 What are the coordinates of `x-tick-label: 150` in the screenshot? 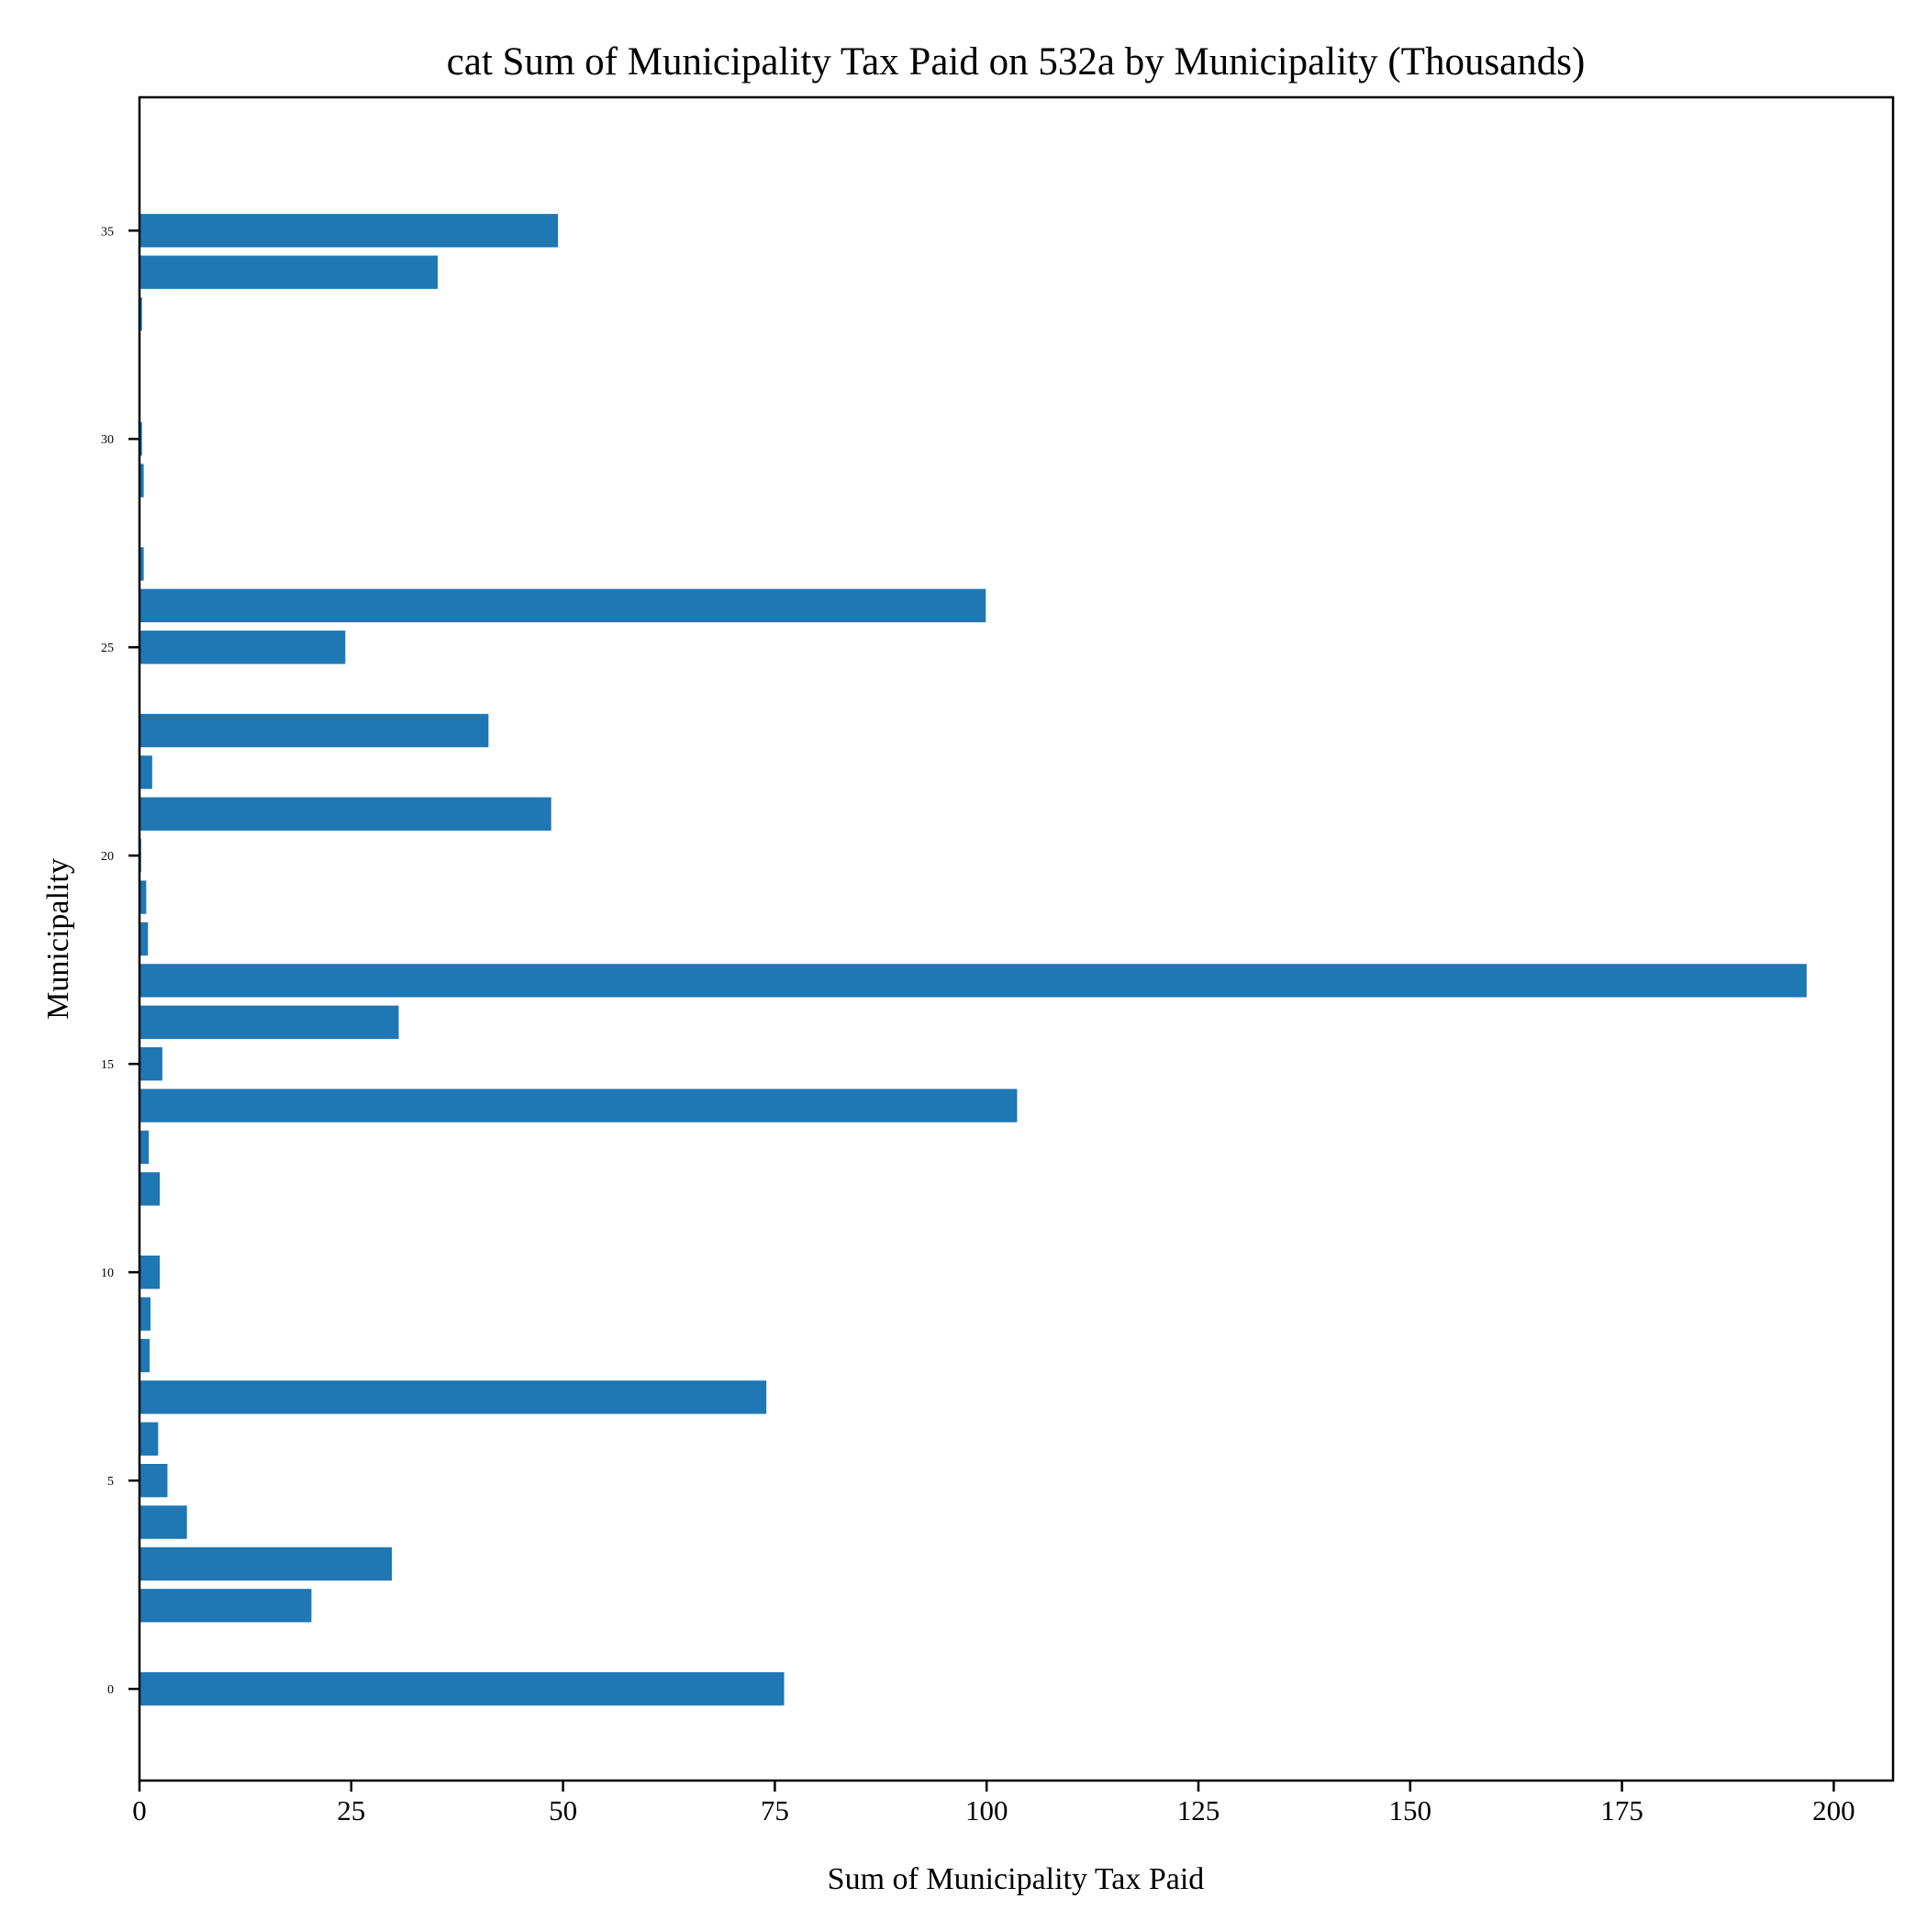 It's located at (1410, 1810).